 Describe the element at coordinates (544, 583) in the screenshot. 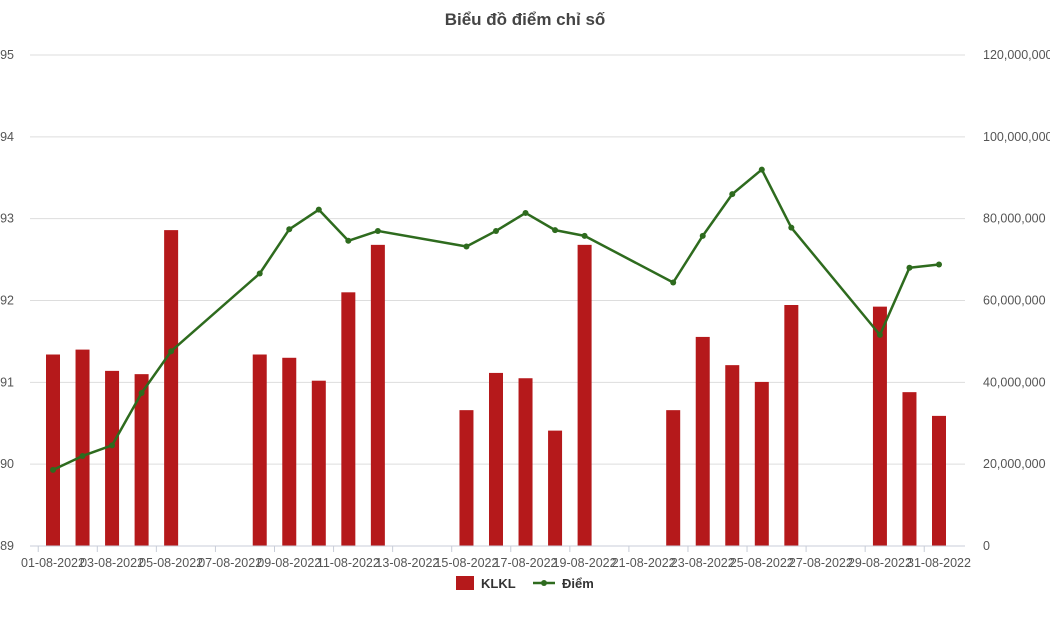

I see `legend-marker-diem` at that location.